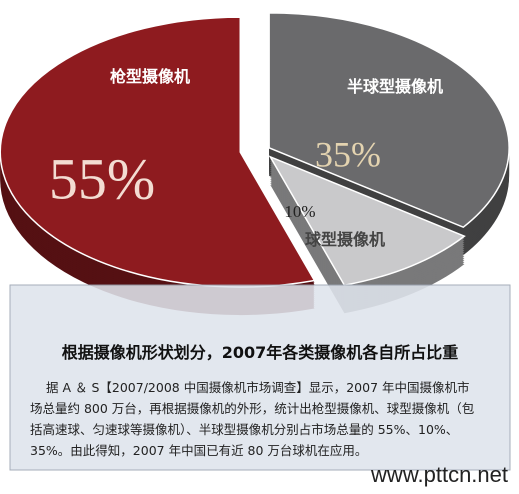  Describe the element at coordinates (367, 221) in the screenshot. I see `slice` at that location.